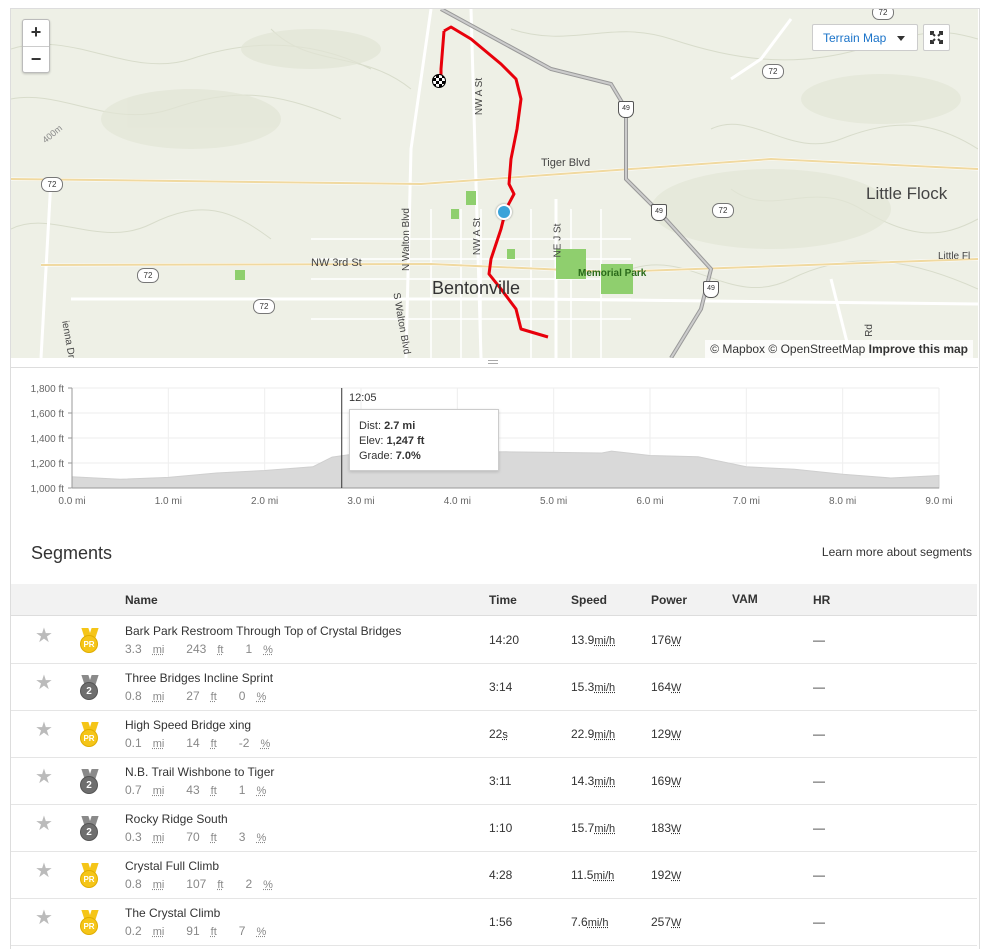 This screenshot has width=982, height=949. I want to click on grade-unit: %, so click(261, 932).